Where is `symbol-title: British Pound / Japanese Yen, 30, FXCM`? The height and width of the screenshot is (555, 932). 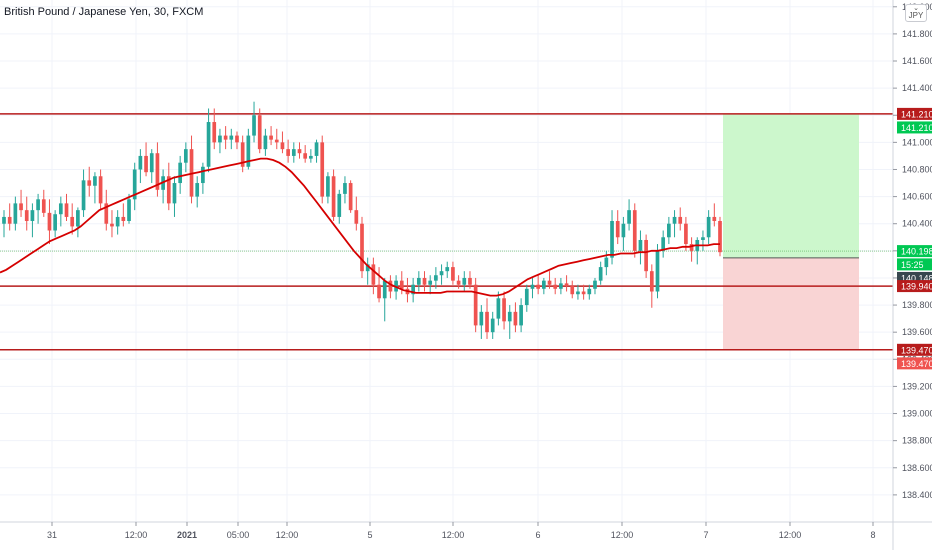 symbol-title: British Pound / Japanese Yen, 30, FXCM is located at coordinates (104, 12).